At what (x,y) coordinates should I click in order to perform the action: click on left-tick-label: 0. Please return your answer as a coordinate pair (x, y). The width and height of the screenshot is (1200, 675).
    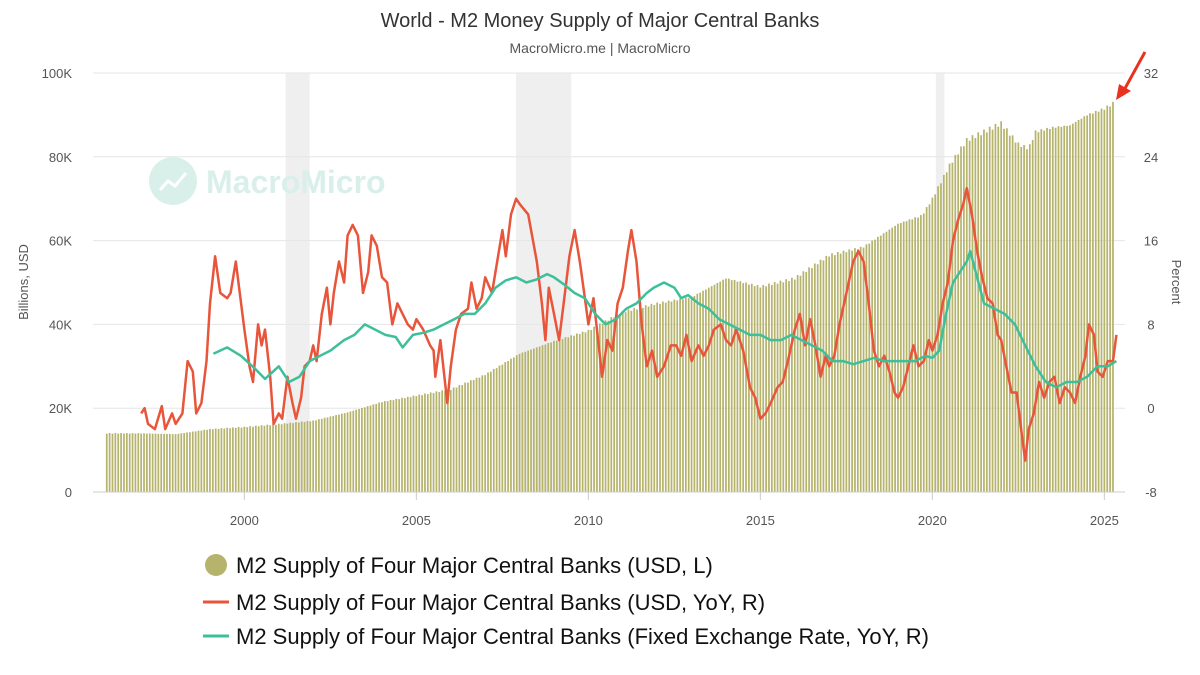
    Looking at the image, I should click on (68, 492).